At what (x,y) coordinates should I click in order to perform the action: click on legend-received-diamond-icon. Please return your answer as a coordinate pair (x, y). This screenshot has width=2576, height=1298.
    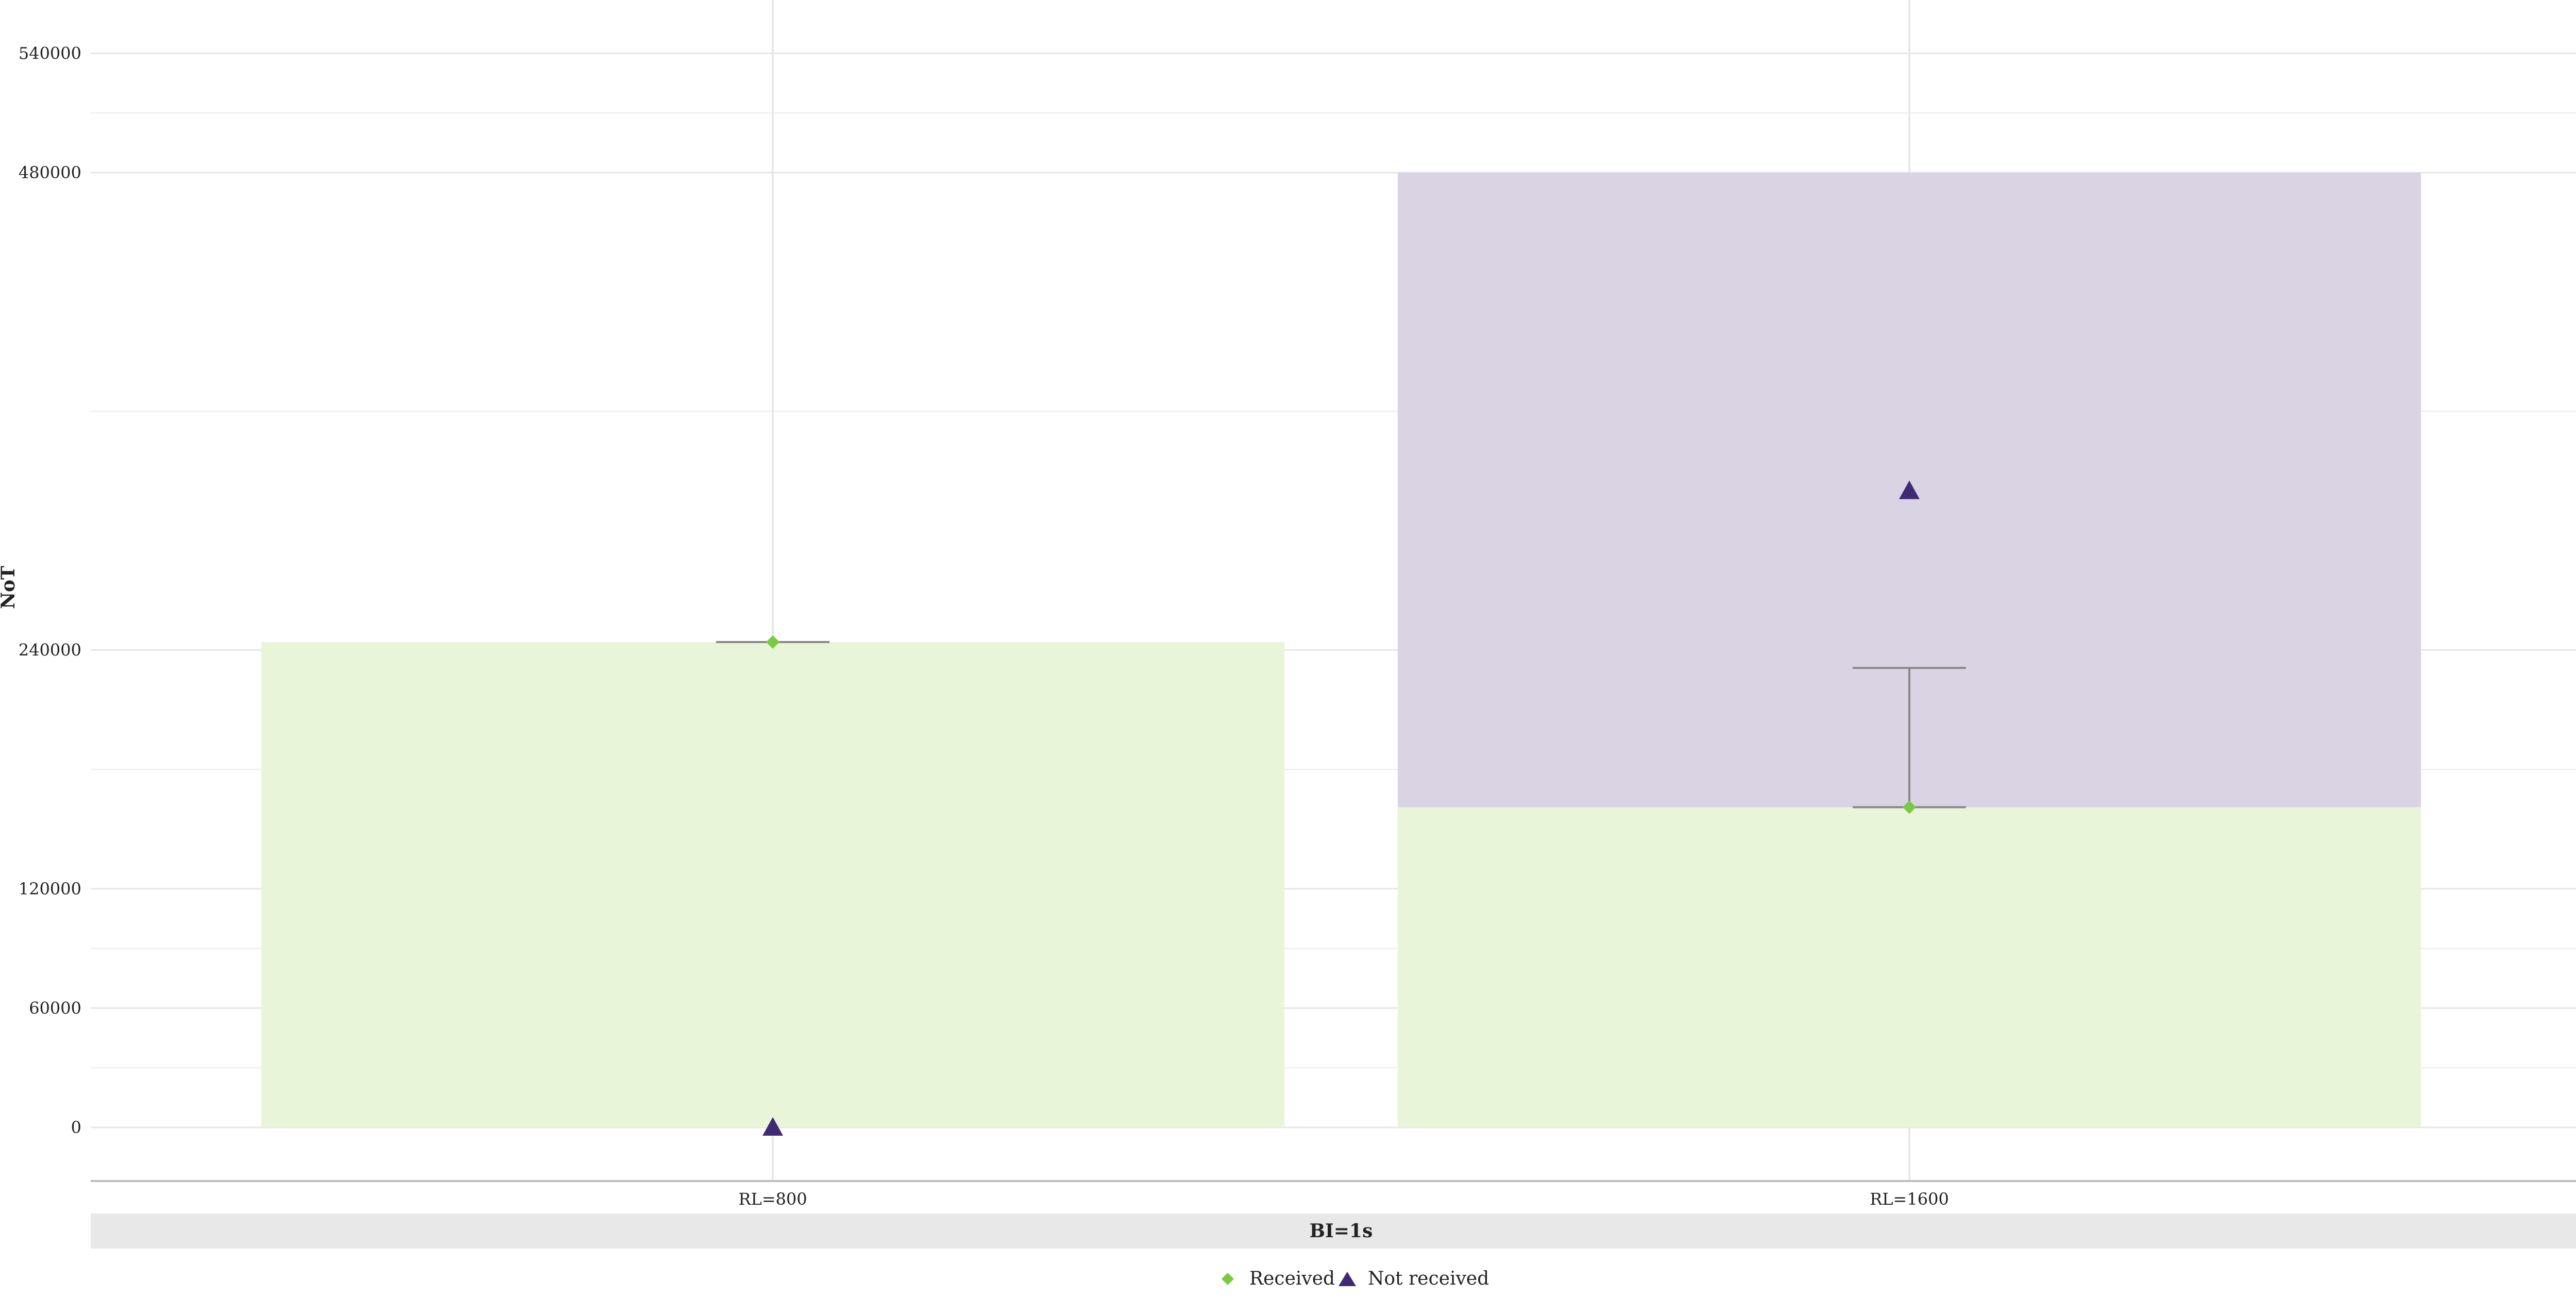
    Looking at the image, I should click on (1228, 1279).